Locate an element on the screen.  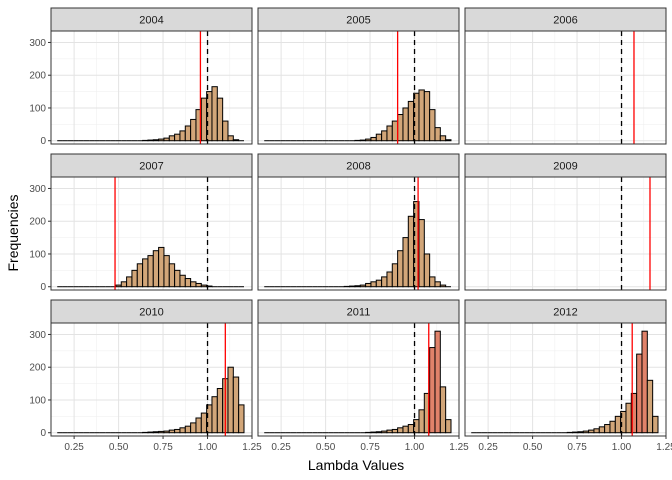
facet-strip-label: 2007 is located at coordinates (151, 167).